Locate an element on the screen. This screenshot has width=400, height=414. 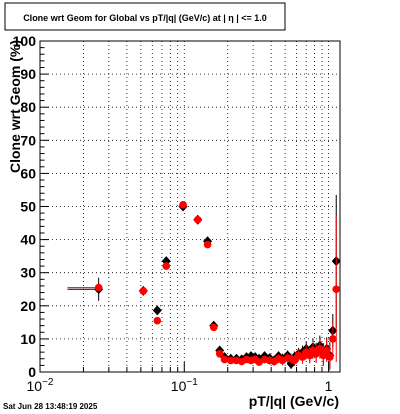
x-tick-label: 10⁻² is located at coordinates (40, 385).